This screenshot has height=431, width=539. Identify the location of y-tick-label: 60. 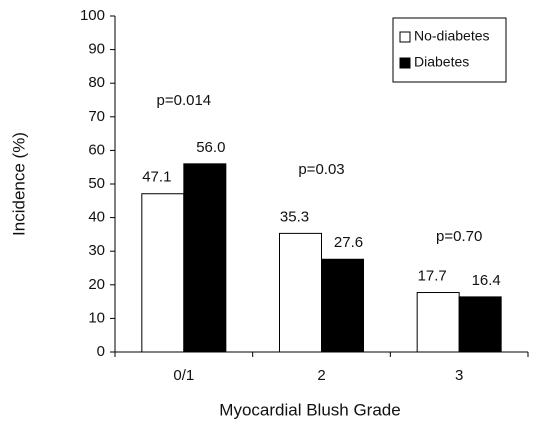
(96, 149).